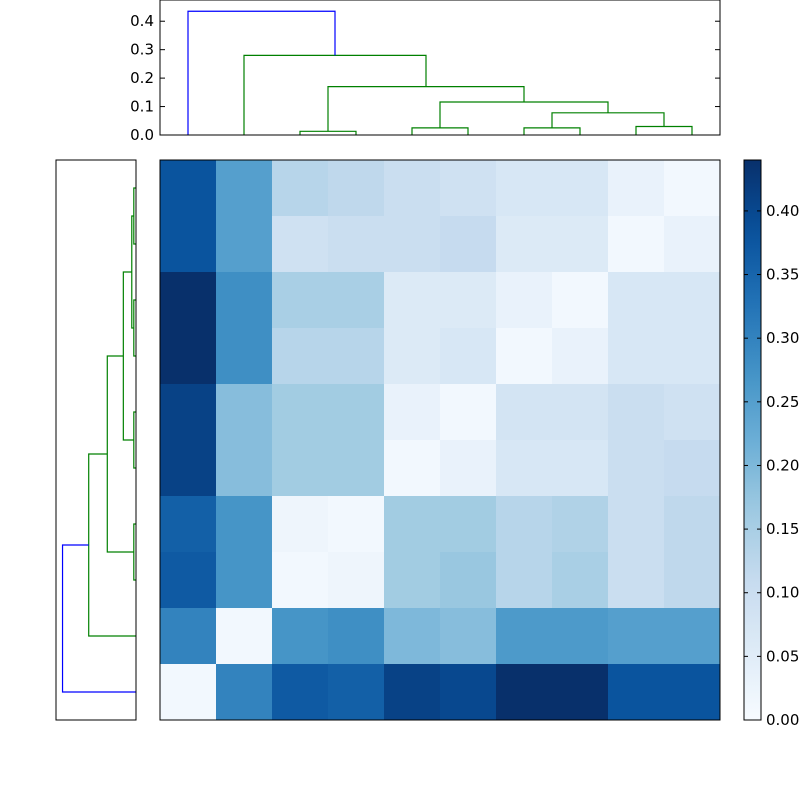  Describe the element at coordinates (142, 21) in the screenshot. I see `top-ytick-label: 0.4` at that location.